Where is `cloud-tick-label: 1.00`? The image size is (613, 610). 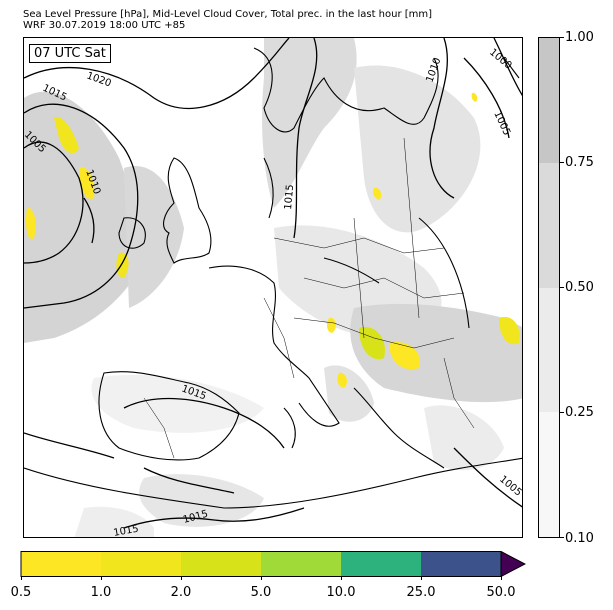
cloud-tick-label: 1.00 is located at coordinates (579, 37).